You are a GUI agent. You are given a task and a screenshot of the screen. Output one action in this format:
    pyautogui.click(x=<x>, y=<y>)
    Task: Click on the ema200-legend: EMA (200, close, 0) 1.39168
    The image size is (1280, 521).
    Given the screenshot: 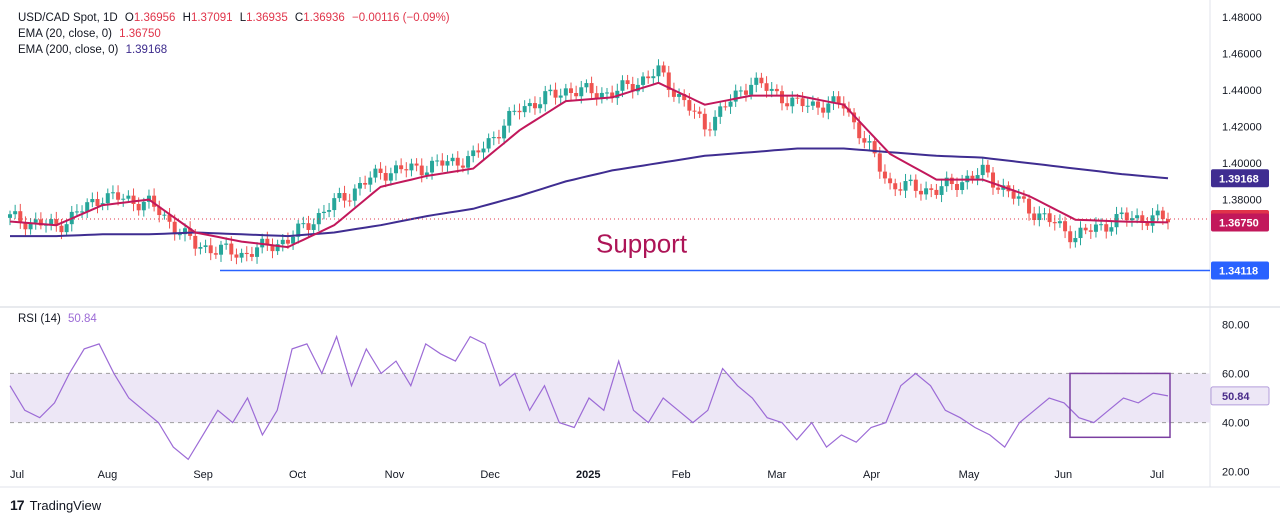 What is the action you would take?
    pyautogui.click(x=92, y=50)
    